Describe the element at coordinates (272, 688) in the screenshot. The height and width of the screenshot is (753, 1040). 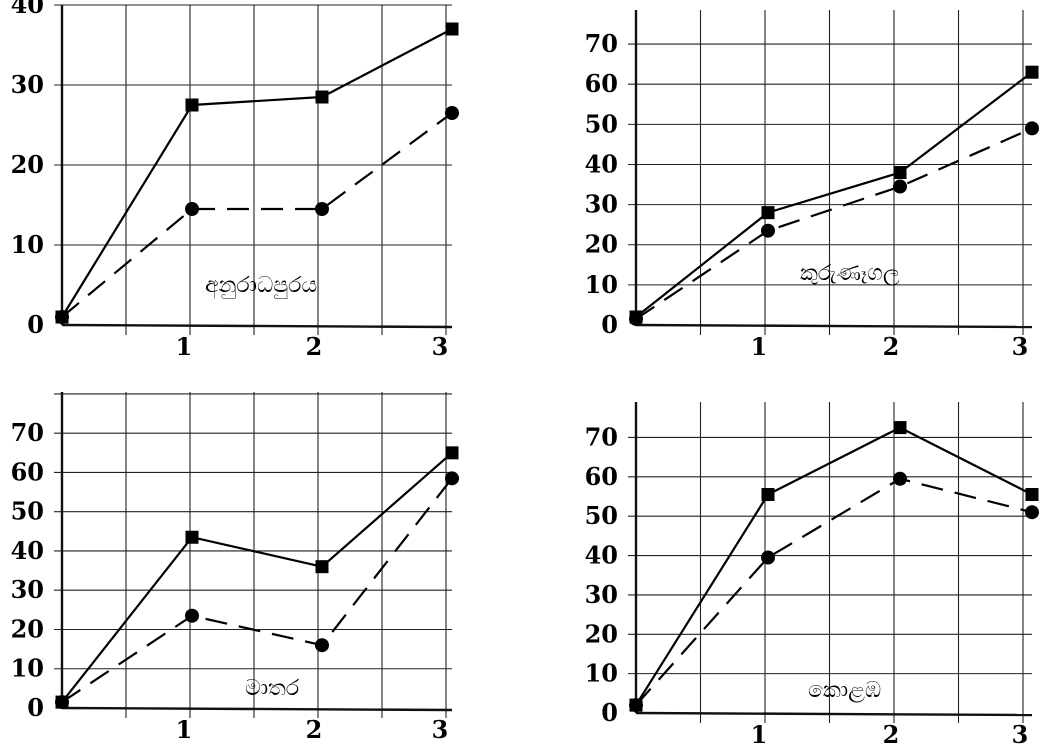
I see `chart-title: මාතර` at that location.